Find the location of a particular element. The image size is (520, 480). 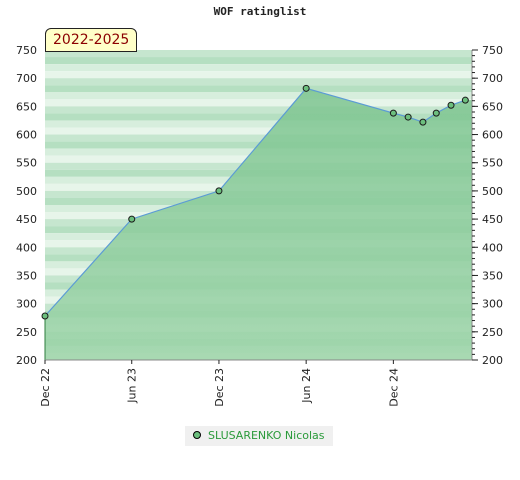

x-tick-label: Jun 23 is located at coordinates (132, 386).